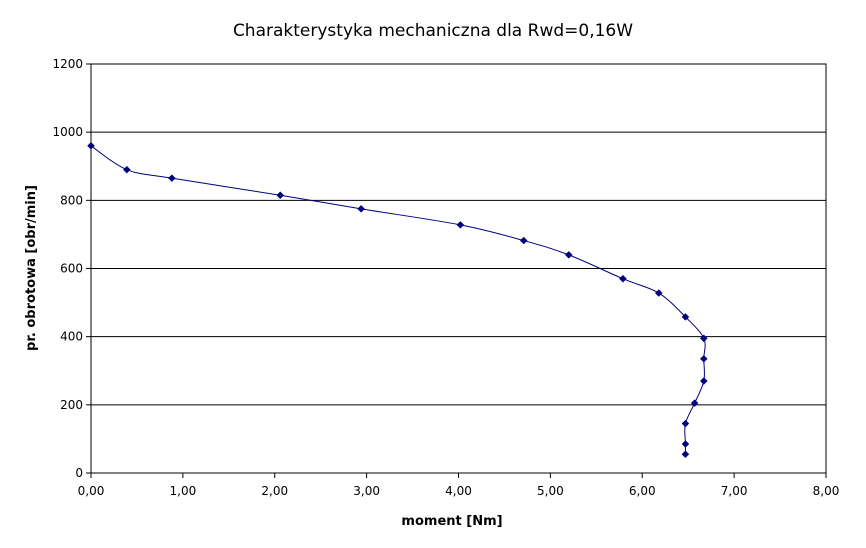 The width and height of the screenshot is (866, 548). Describe the element at coordinates (71, 269) in the screenshot. I see `y-tick-label: 600` at that location.